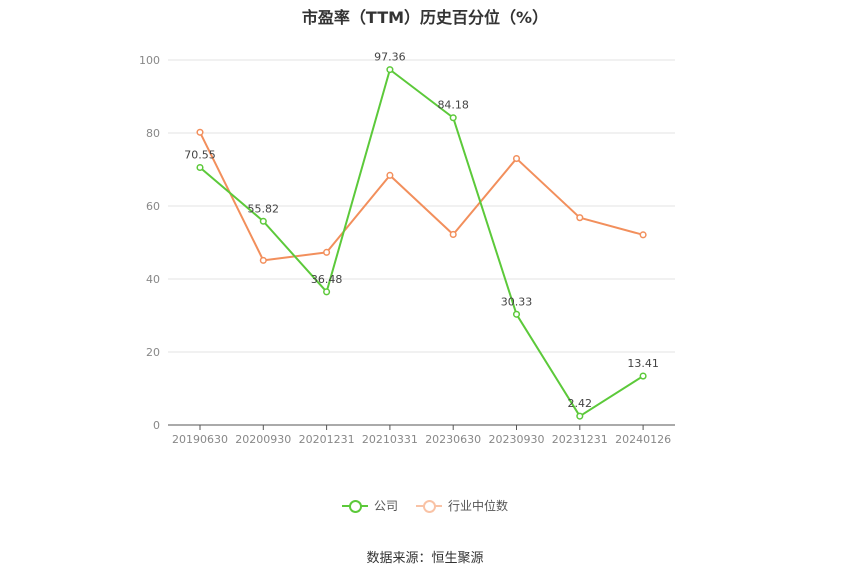 This screenshot has width=850, height=574. Describe the element at coordinates (517, 301) in the screenshot. I see `data-label-company: 30.33` at that location.